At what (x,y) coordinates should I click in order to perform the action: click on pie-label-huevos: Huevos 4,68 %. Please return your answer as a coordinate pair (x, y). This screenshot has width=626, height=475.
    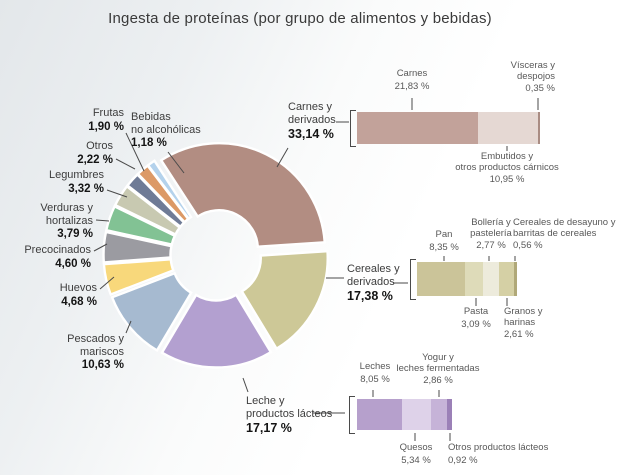
    Looking at the image, I should click on (78, 295).